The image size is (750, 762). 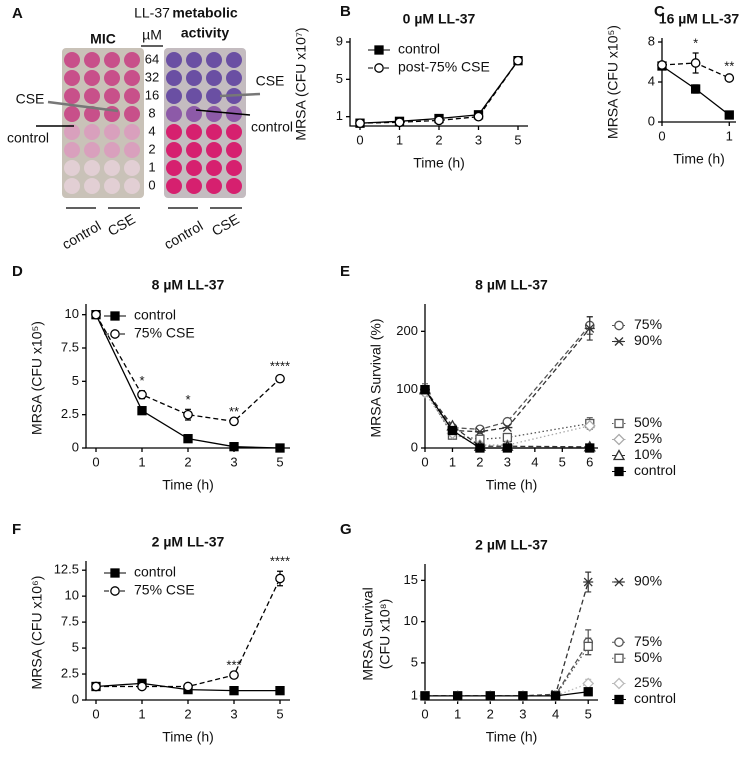 What do you see at coordinates (444, 67) in the screenshot?
I see `legend-label: post-75% CSE` at bounding box center [444, 67].